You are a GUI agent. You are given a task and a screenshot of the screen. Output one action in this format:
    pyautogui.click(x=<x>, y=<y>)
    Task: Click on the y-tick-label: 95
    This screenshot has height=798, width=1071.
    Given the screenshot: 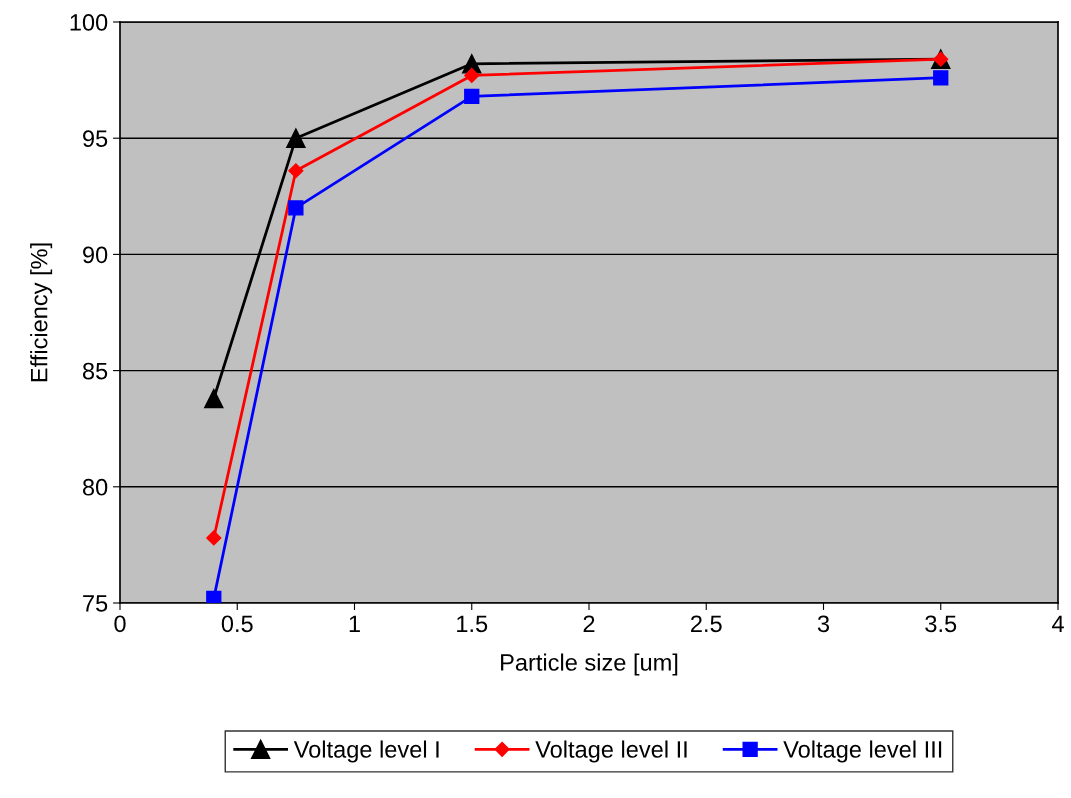 What is the action you would take?
    pyautogui.click(x=95, y=138)
    